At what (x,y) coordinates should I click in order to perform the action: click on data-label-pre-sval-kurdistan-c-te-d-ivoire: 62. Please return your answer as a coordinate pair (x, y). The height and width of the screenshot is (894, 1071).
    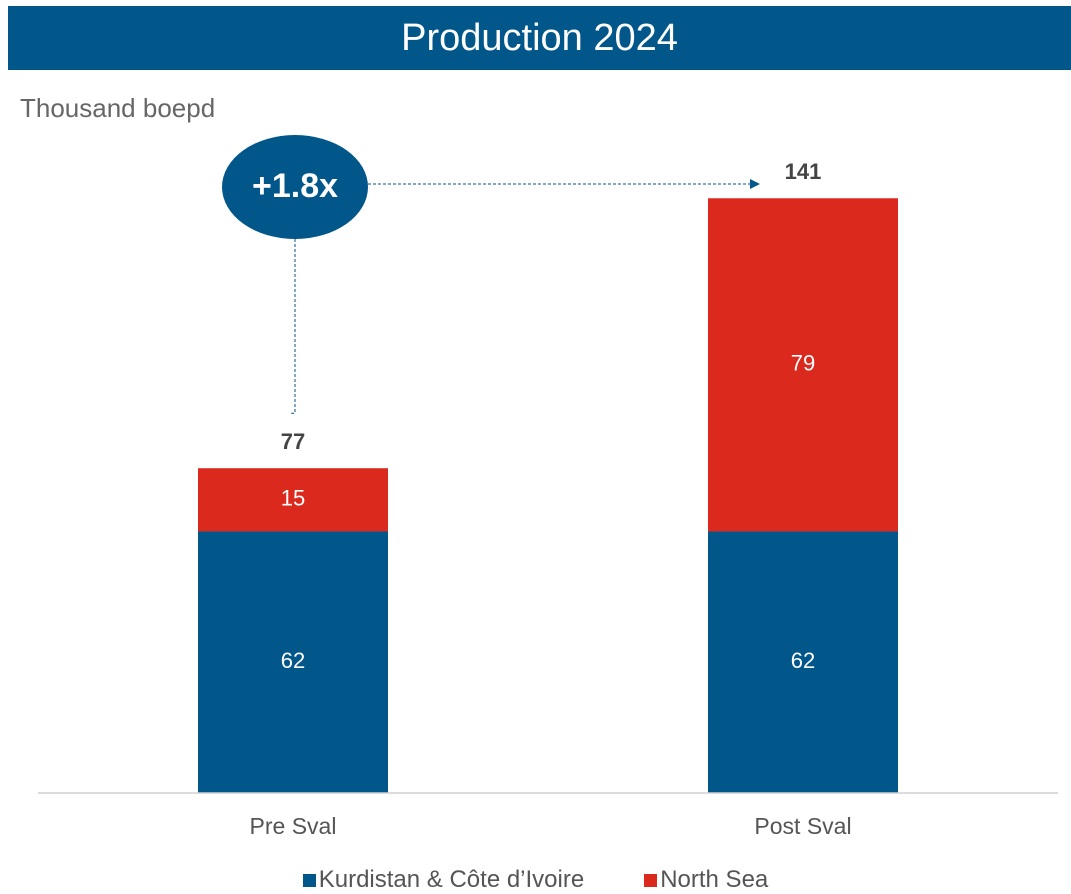
    Looking at the image, I should click on (293, 660).